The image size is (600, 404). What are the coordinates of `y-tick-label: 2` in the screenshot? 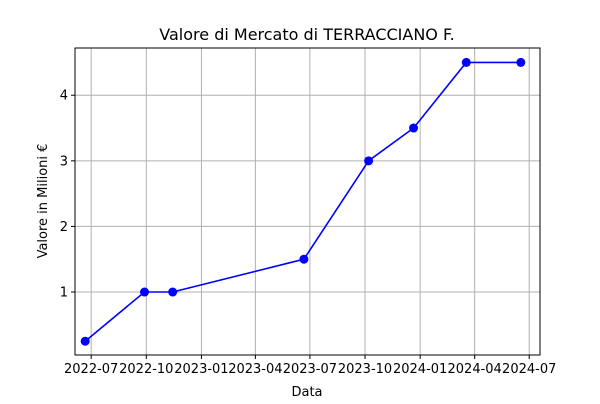 It's located at (64, 227).